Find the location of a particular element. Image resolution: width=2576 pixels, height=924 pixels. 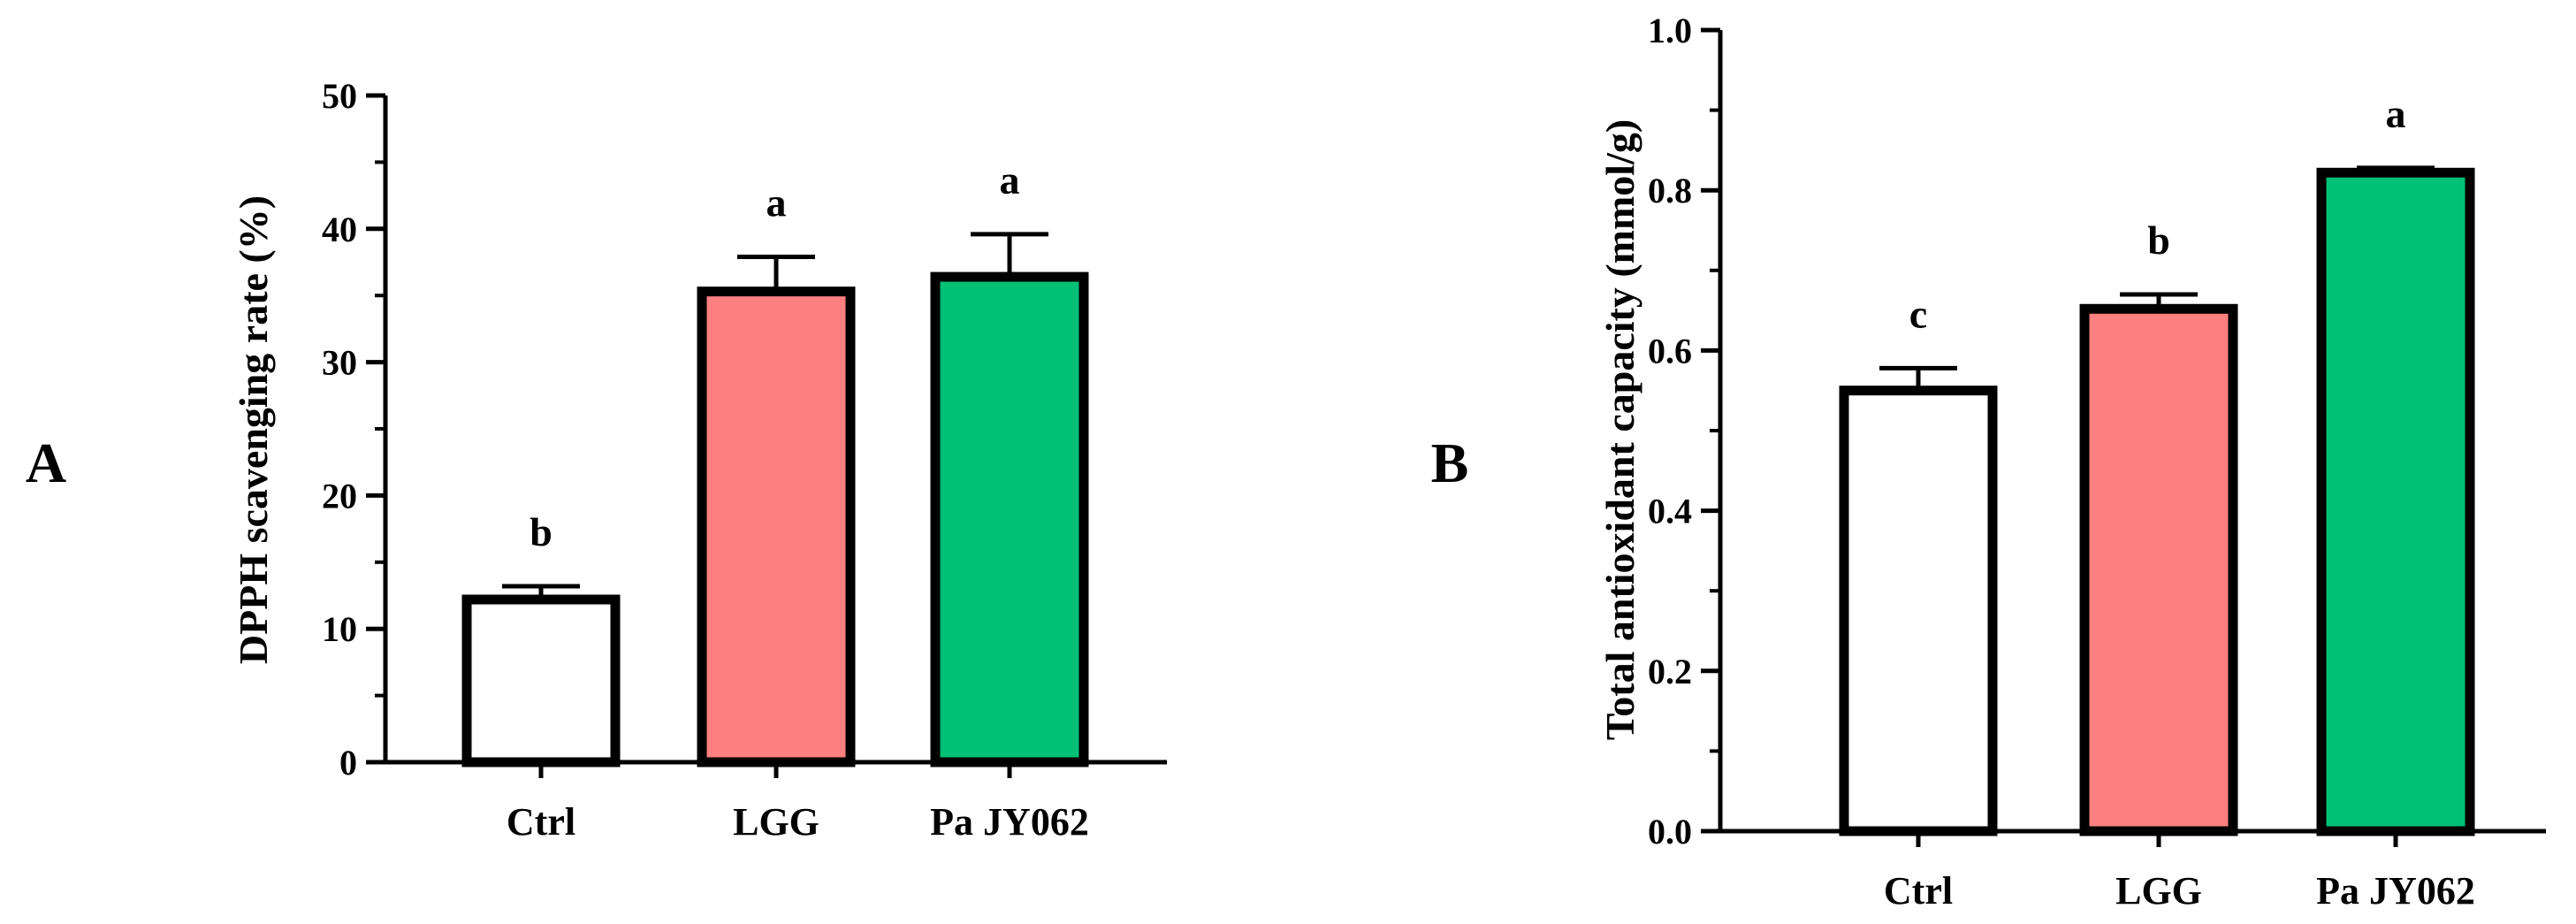

panel-label: A is located at coordinates (46, 462).